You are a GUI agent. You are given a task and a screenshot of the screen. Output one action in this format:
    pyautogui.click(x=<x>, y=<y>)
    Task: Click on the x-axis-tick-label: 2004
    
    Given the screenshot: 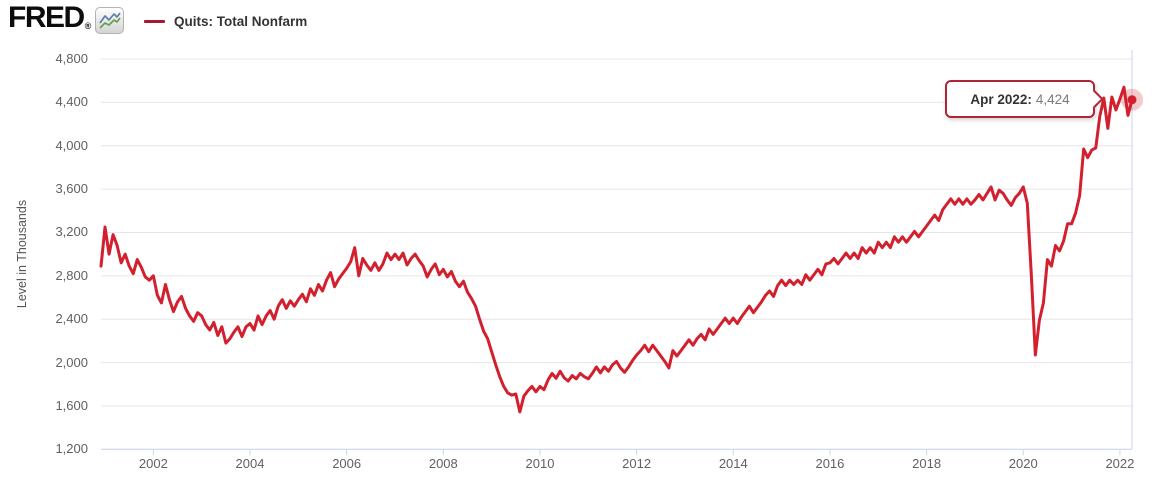 What is the action you would take?
    pyautogui.click(x=250, y=463)
    